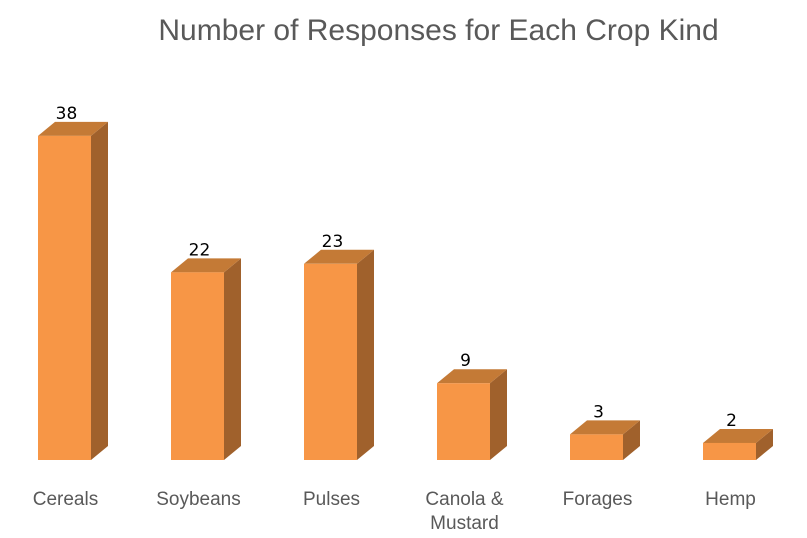 The height and width of the screenshot is (538, 807). What do you see at coordinates (339, 256) in the screenshot?
I see `bar-top-pulses` at bounding box center [339, 256].